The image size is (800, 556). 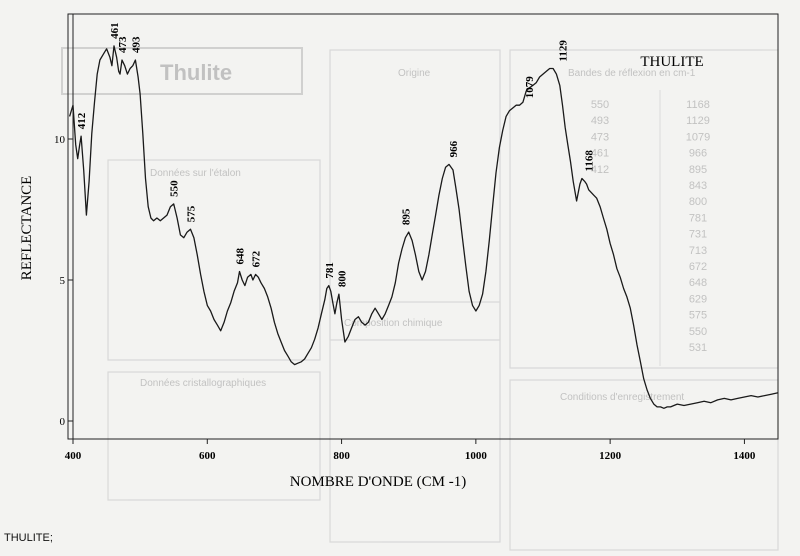 I want to click on form-raie-left: 531, so click(x=698, y=348).